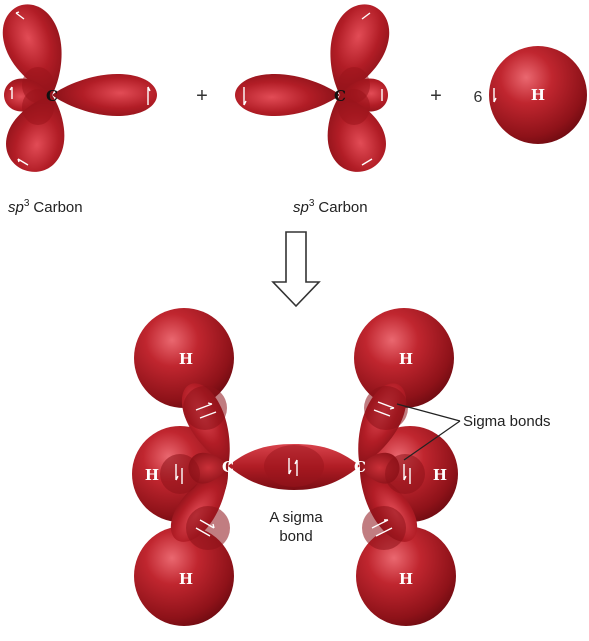  I want to click on electron-arrow, so click(495, 95).